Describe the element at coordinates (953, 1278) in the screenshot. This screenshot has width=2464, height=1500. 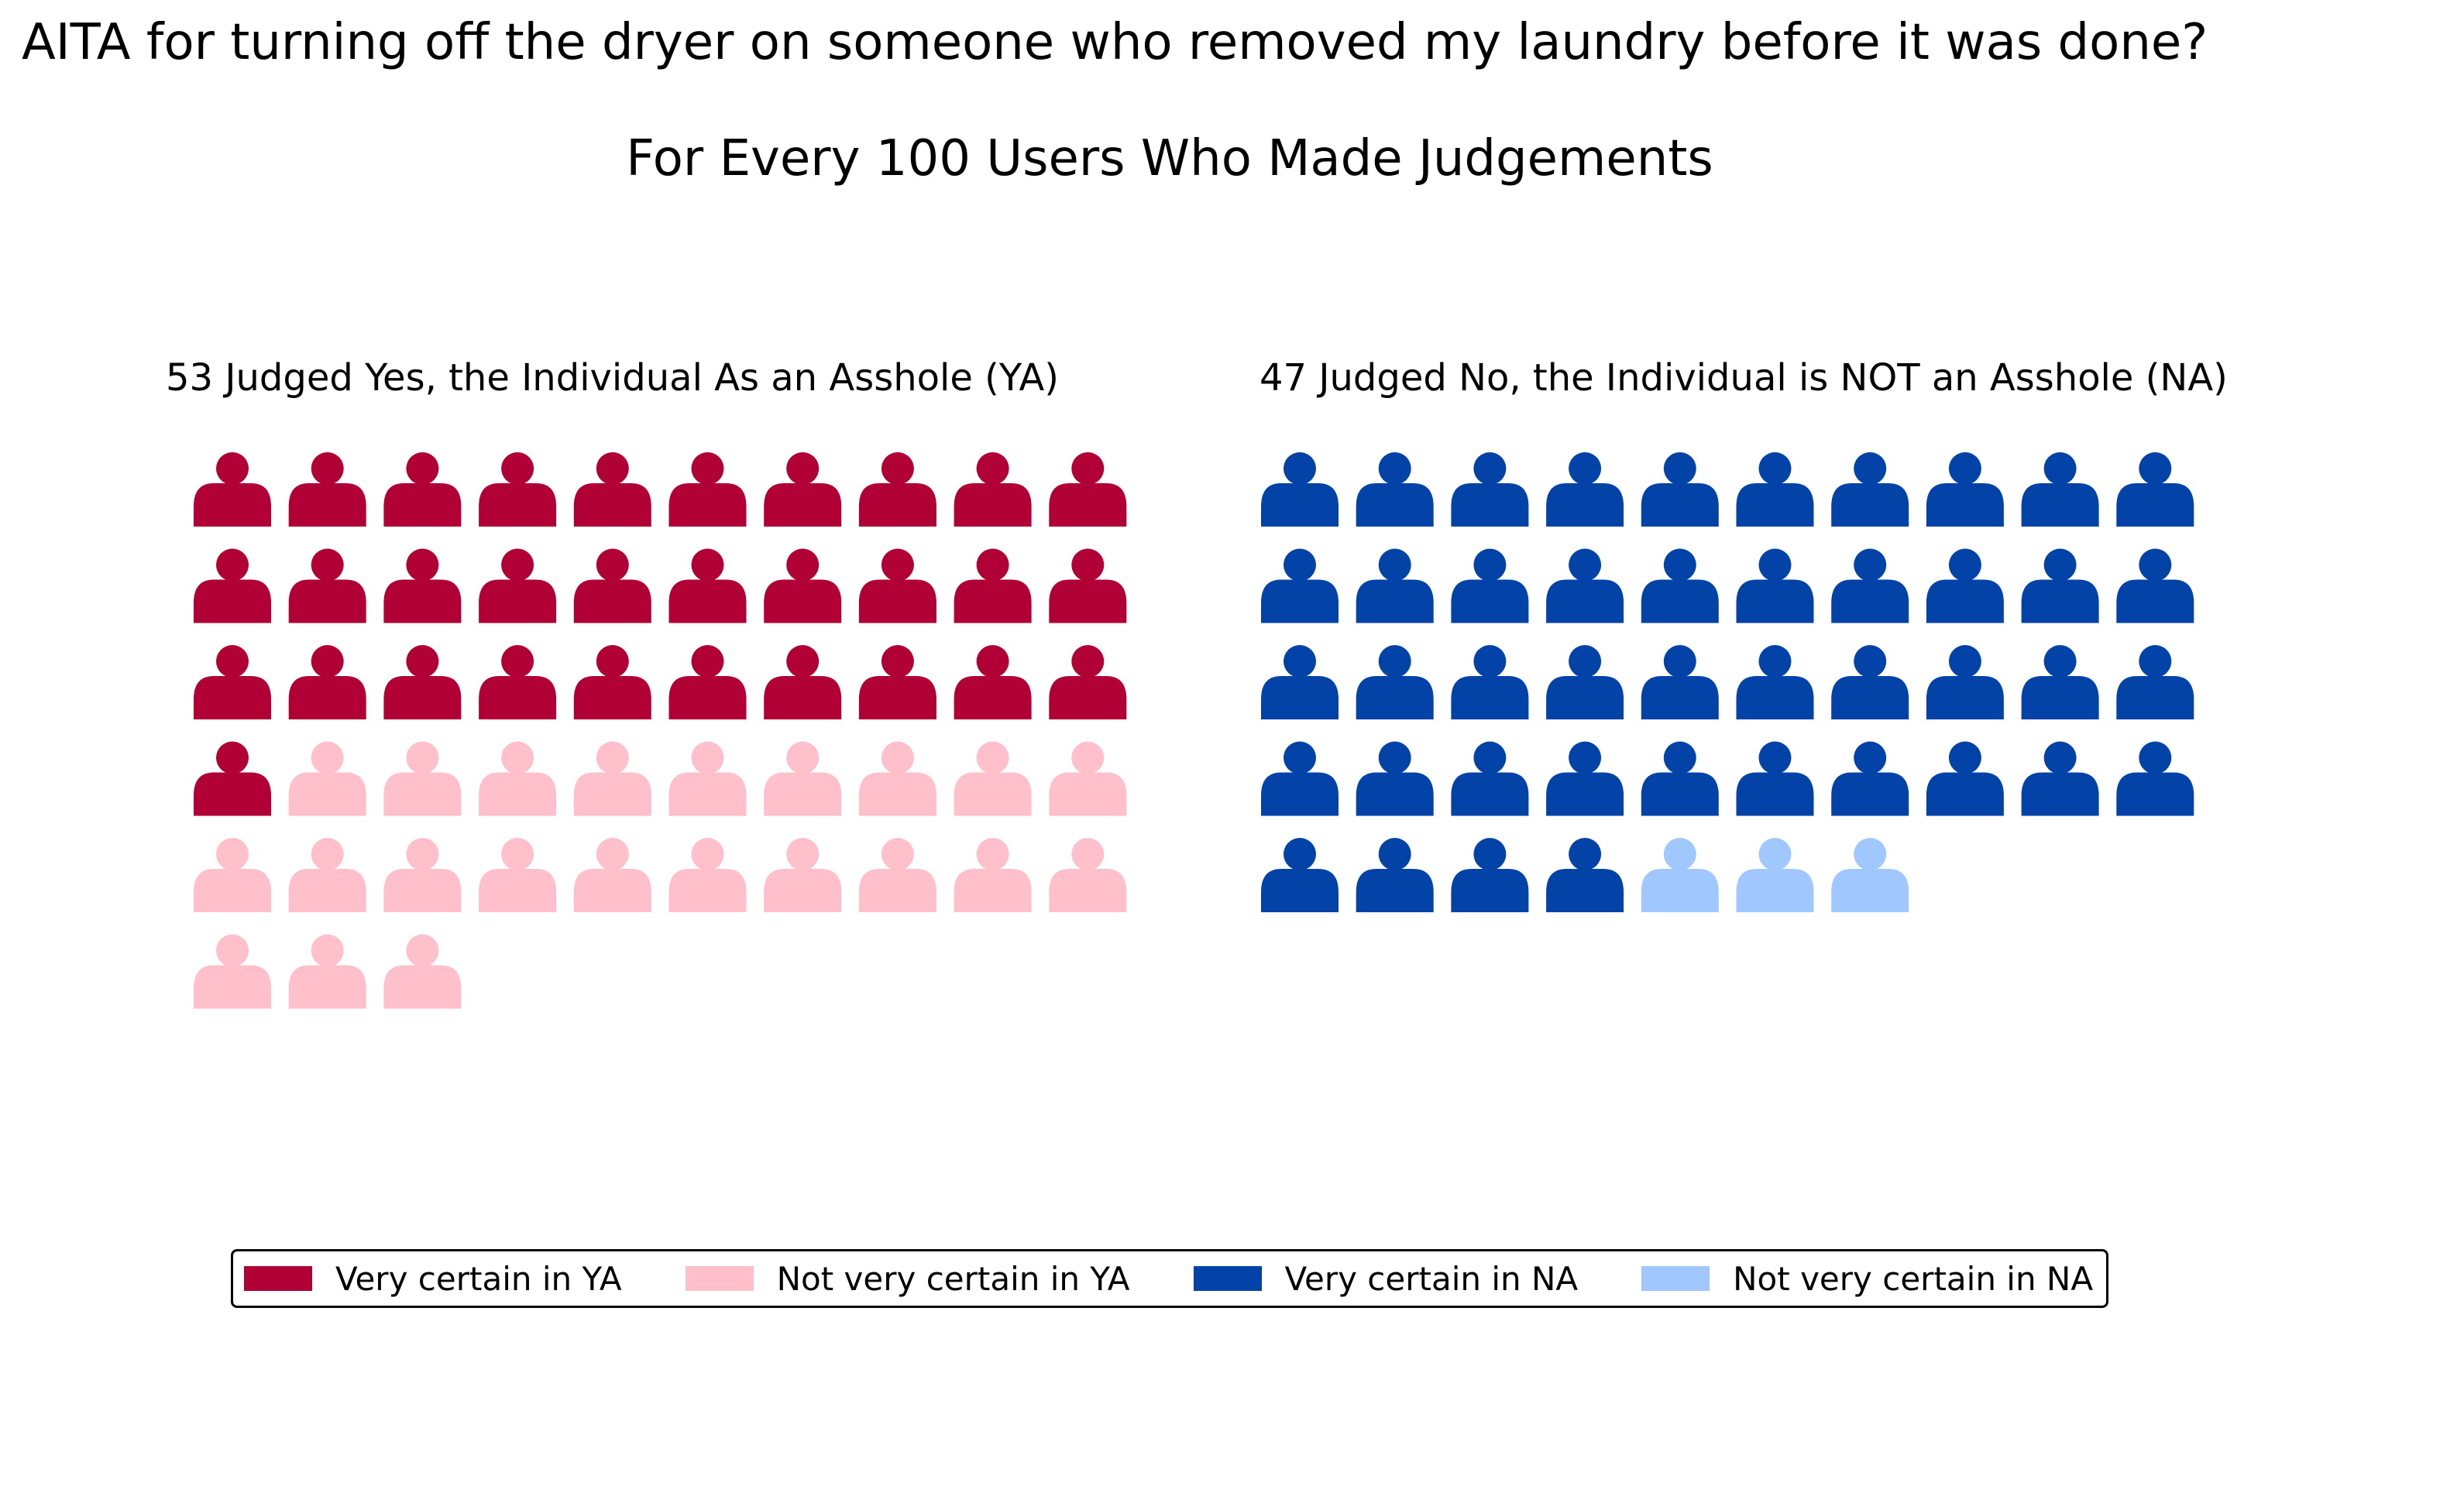
I see `legend-label: Not very certain in YA` at that location.